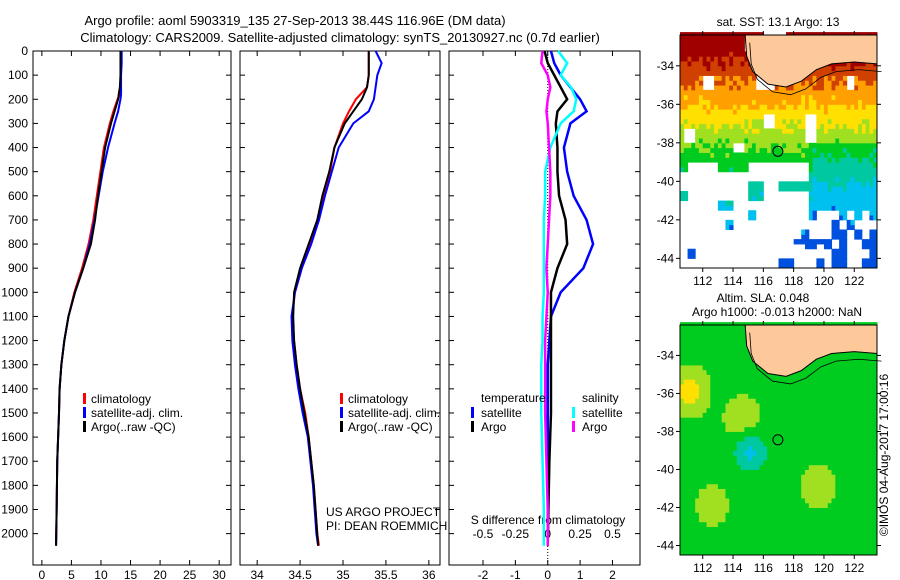 The image size is (900, 580). Describe the element at coordinates (777, 312) in the screenshot. I see `sla-map-subtitle: Argo h1000: -0.013 h2000: NaN` at that location.